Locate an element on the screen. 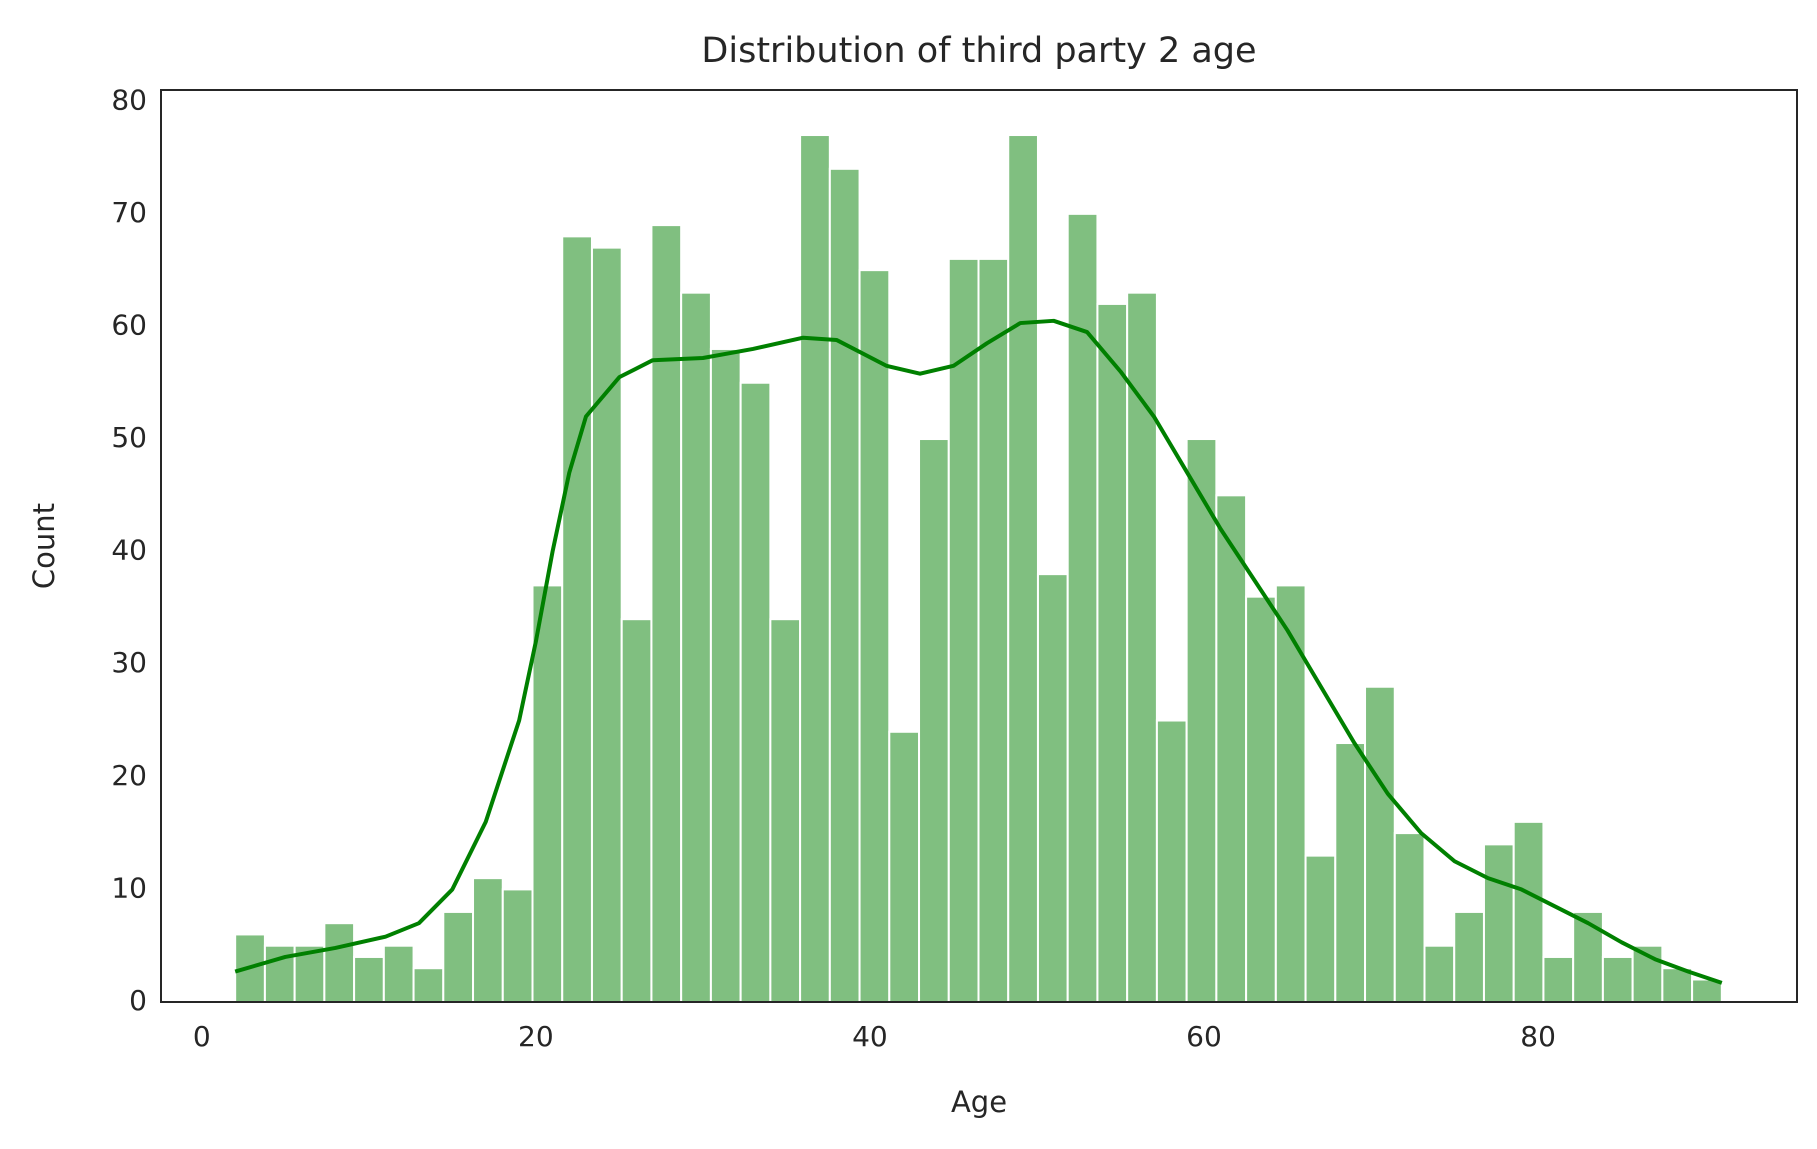 This screenshot has height=1149, width=1817. x-tick-label: 80 is located at coordinates (1538, 1036).